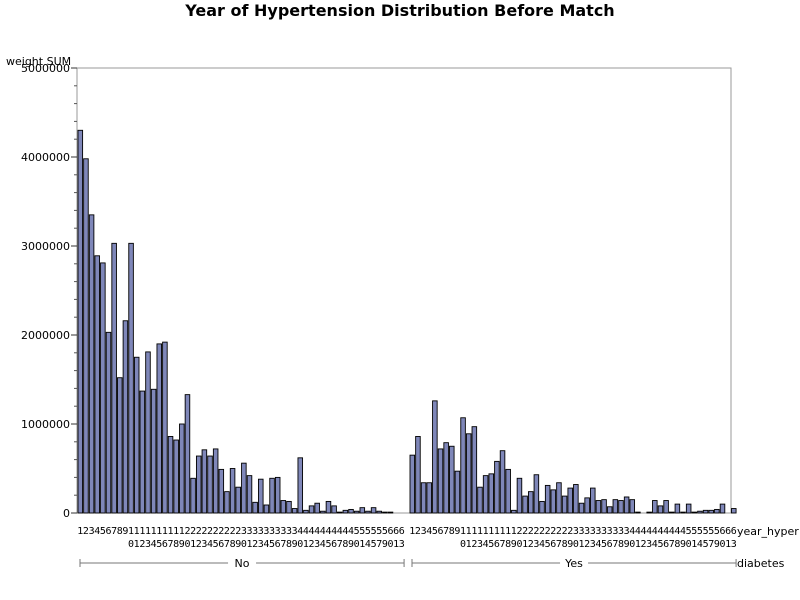  What do you see at coordinates (45, 68) in the screenshot?
I see `y-tick-label: 5000000` at bounding box center [45, 68].